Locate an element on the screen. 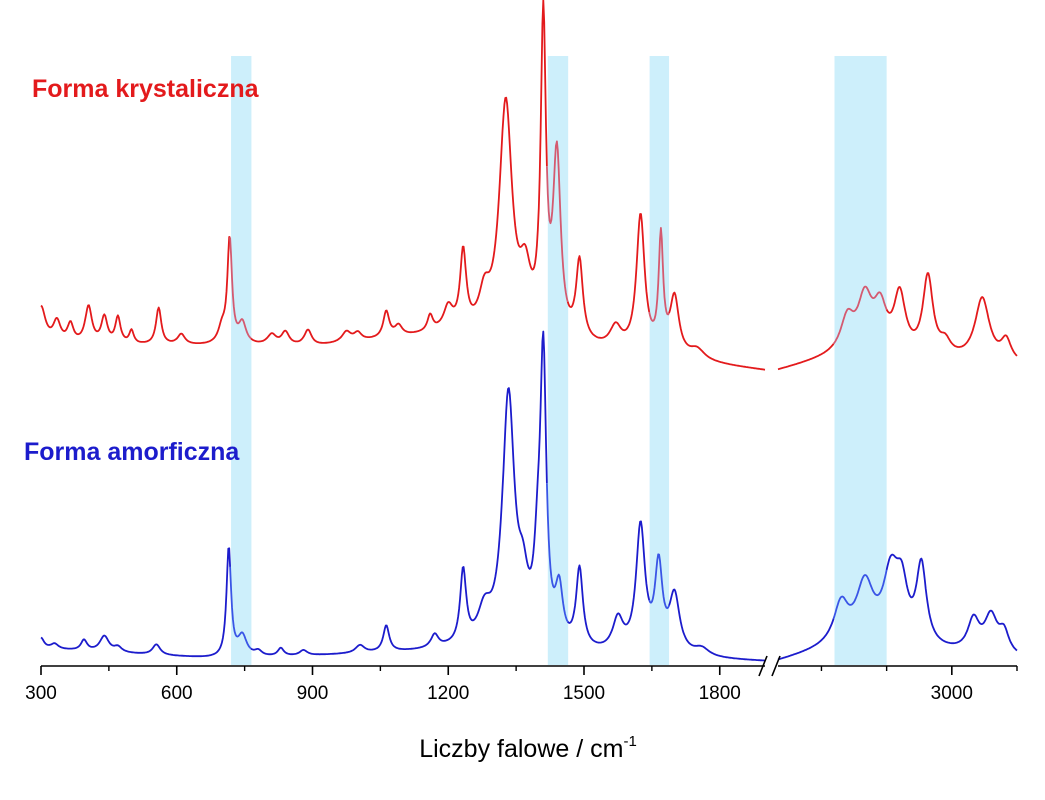 The image size is (1045, 800). x-tick-label: 1500 is located at coordinates (584, 693).